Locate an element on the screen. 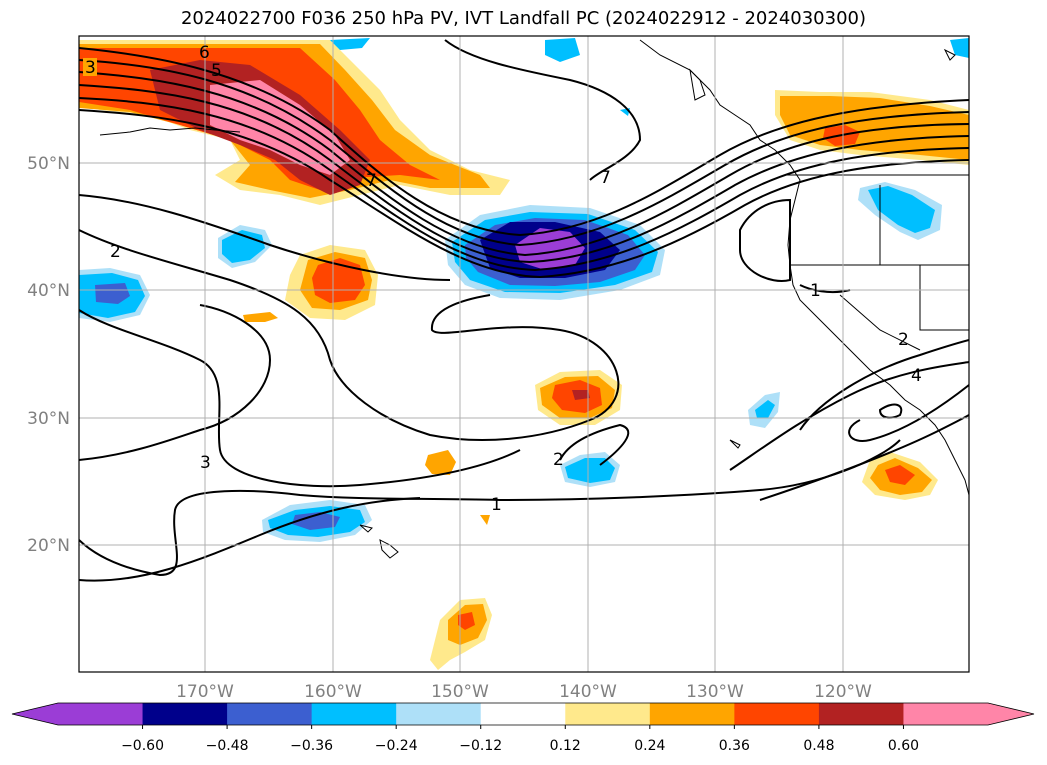 This screenshot has width=1047, height=765. contour-label: 6 is located at coordinates (204, 53).